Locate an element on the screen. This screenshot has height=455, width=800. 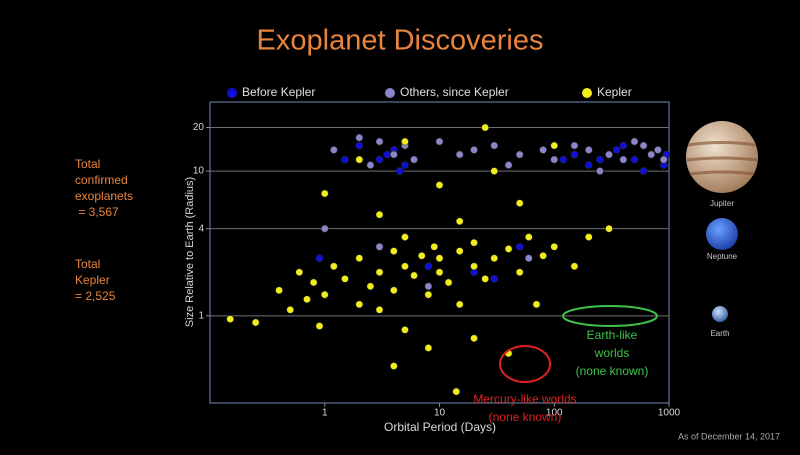
x-tick-label: 1000 is located at coordinates (669, 413).